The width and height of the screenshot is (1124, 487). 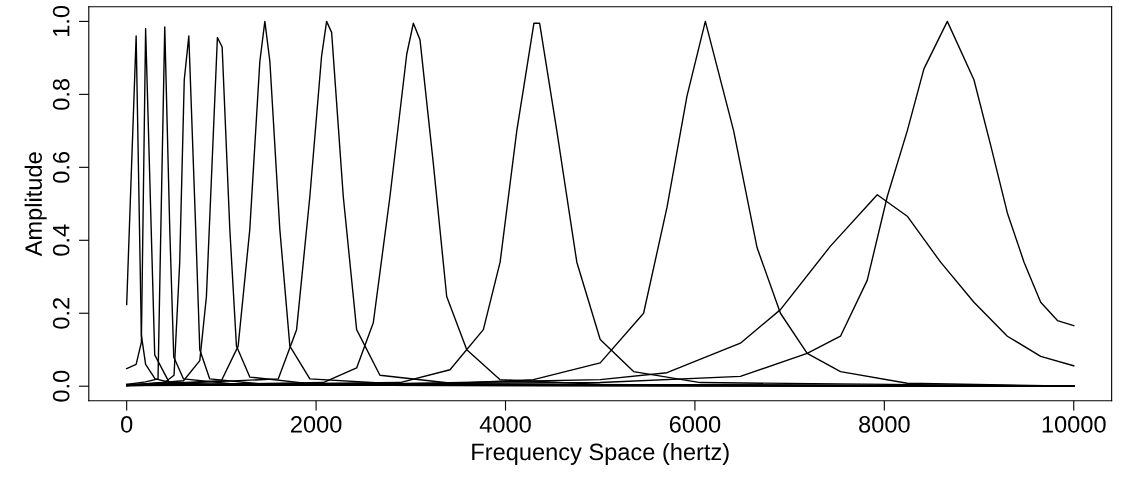 What do you see at coordinates (61, 21) in the screenshot?
I see `y-tick-label: 1.0` at bounding box center [61, 21].